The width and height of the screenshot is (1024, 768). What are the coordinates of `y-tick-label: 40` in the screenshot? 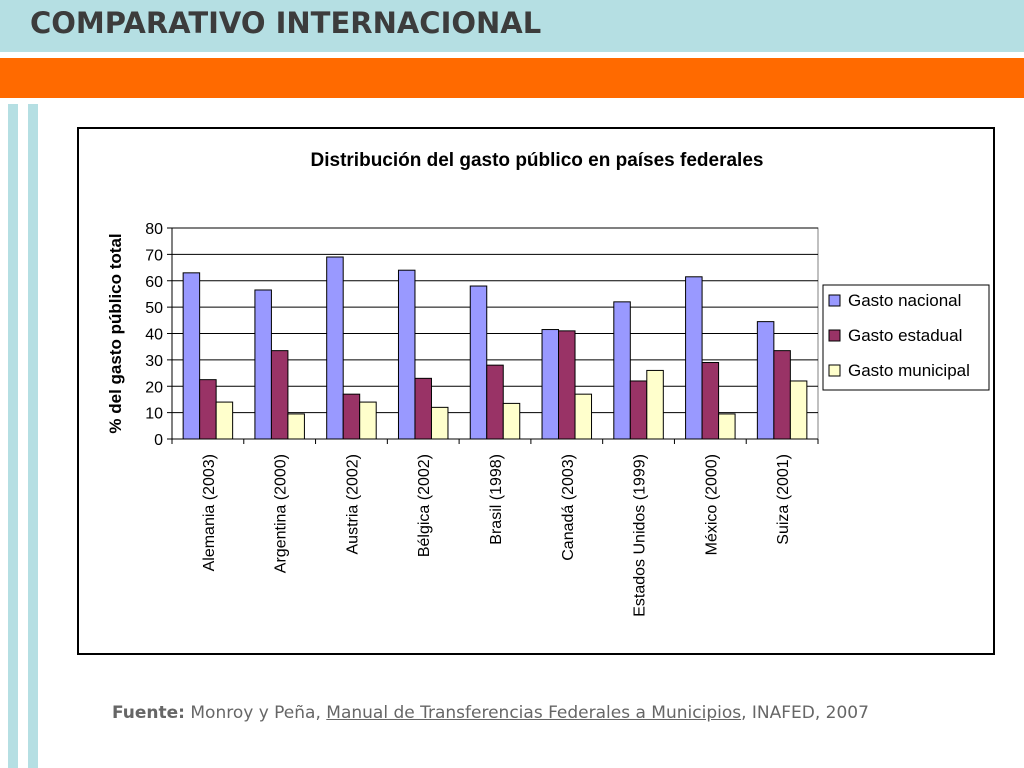 It's located at (154, 335).